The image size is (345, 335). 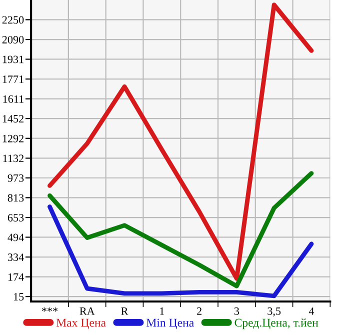 I want to click on y-tick-label: 2250, so click(x=13, y=20).